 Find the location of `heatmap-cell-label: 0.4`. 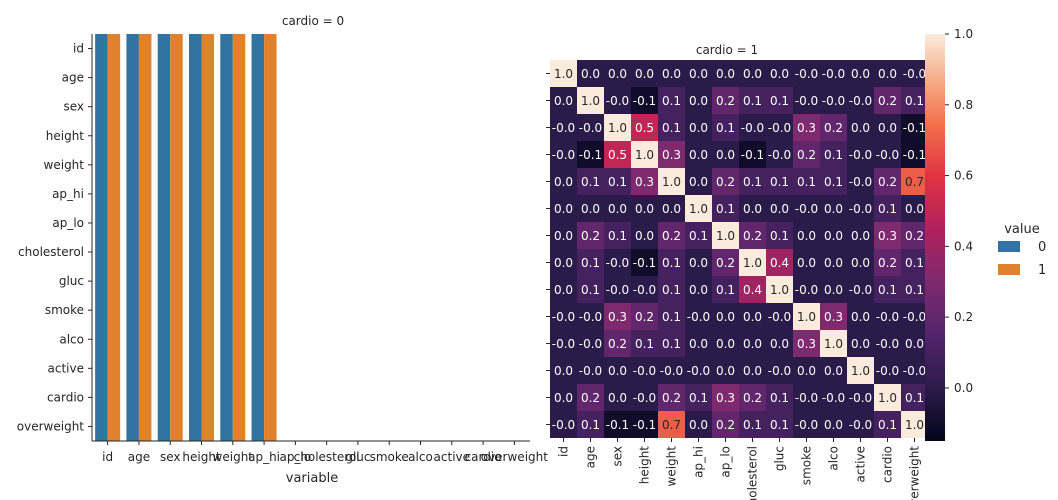

heatmap-cell-label: 0.4 is located at coordinates (779, 263).